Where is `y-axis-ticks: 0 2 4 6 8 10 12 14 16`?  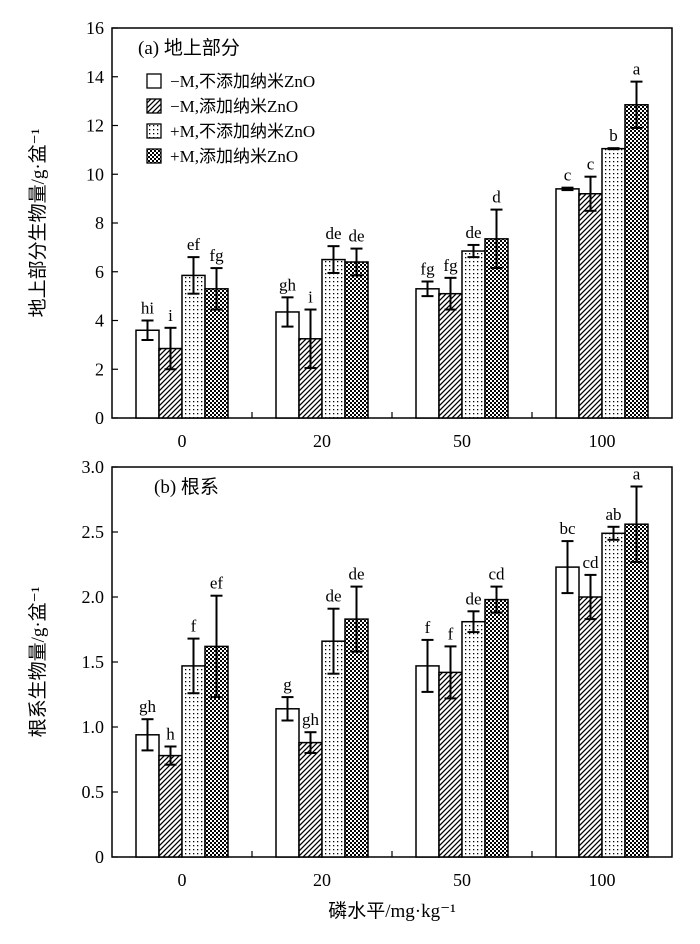 y-axis-ticks: 0 2 4 6 8 10 12 14 16 is located at coordinates (102, 223).